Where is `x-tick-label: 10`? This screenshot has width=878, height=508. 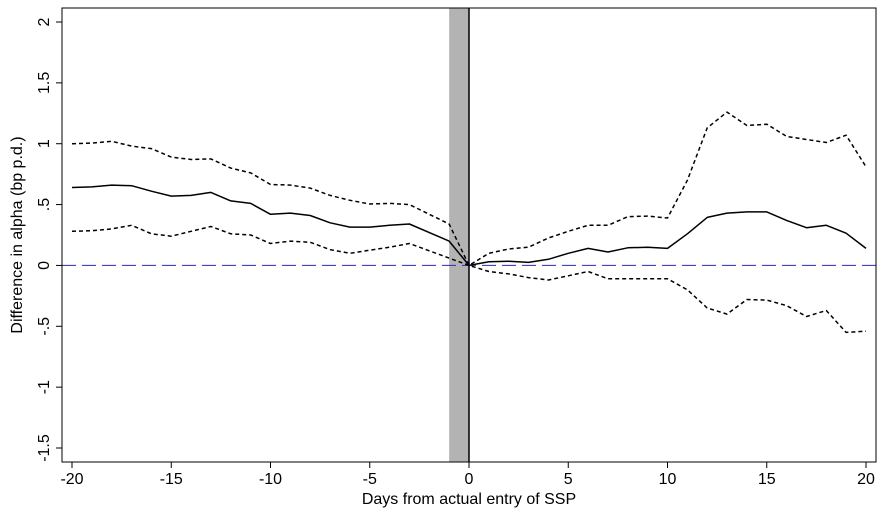
x-tick-label: 10 is located at coordinates (668, 479).